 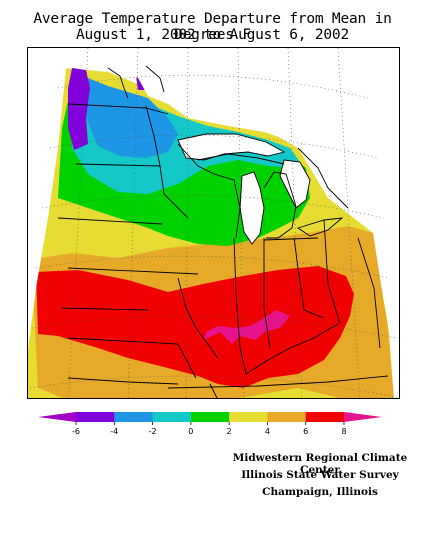 I want to click on colorbar-tick-label: 8, so click(x=343, y=431).